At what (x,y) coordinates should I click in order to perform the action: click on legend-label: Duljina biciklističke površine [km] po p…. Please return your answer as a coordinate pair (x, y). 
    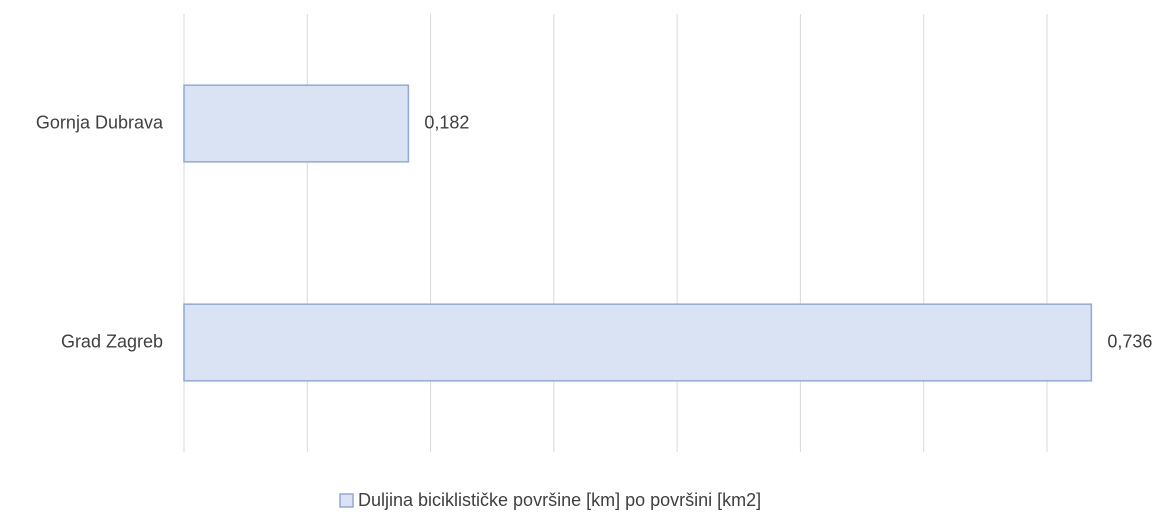
    Looking at the image, I should click on (559, 500).